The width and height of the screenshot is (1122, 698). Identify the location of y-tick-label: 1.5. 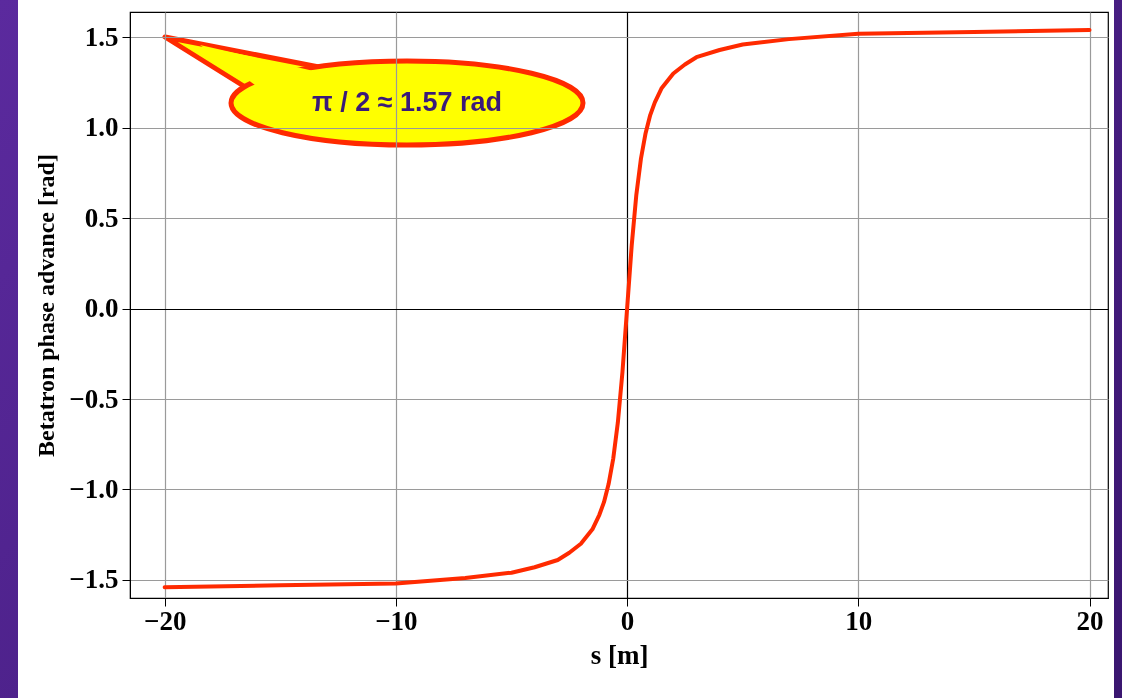
(101, 36).